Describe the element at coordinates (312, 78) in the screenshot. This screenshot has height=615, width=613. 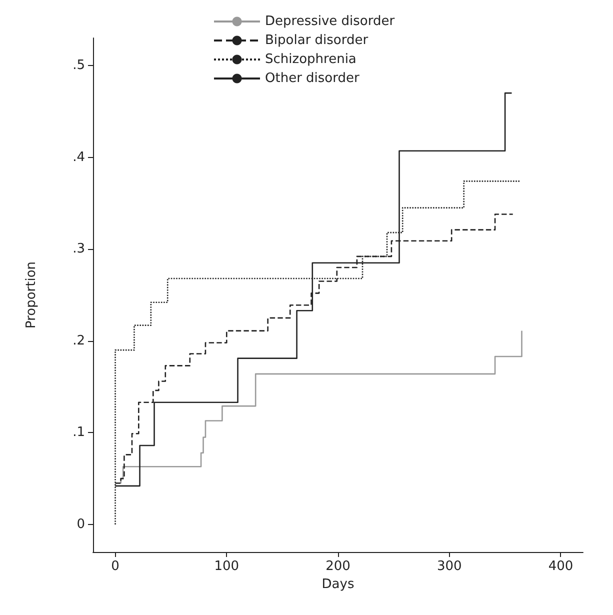
I see `legend-label: Other disorder` at that location.